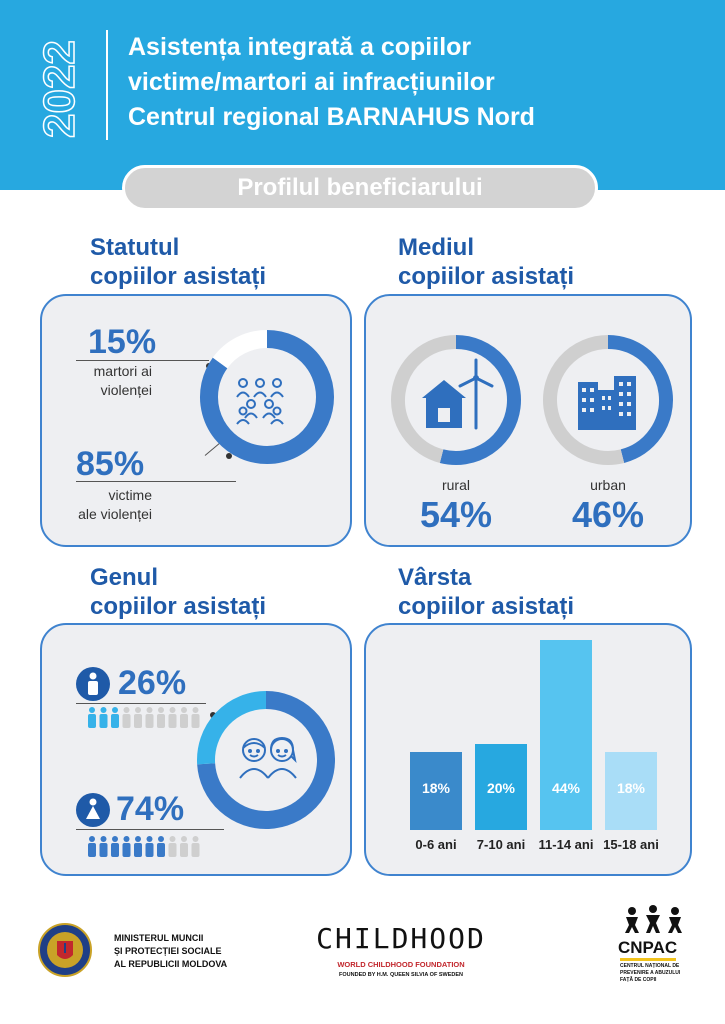 This screenshot has height=1024, width=725. Describe the element at coordinates (159, 938) in the screenshot. I see `ministry-line-1: MINISTERUL MUNCII` at that location.